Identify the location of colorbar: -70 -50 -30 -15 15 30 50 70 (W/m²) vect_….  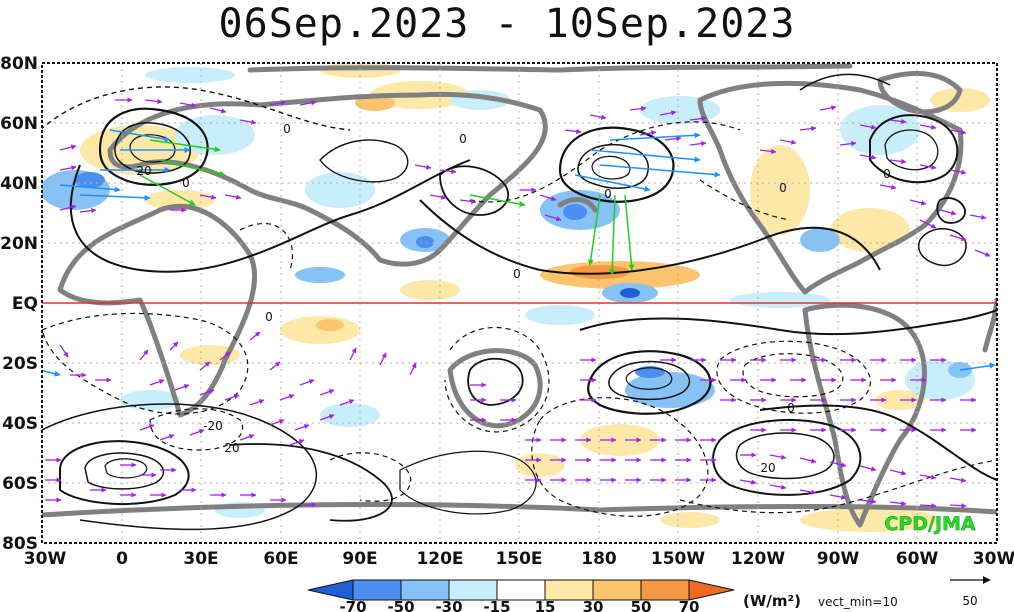
(602, 595).